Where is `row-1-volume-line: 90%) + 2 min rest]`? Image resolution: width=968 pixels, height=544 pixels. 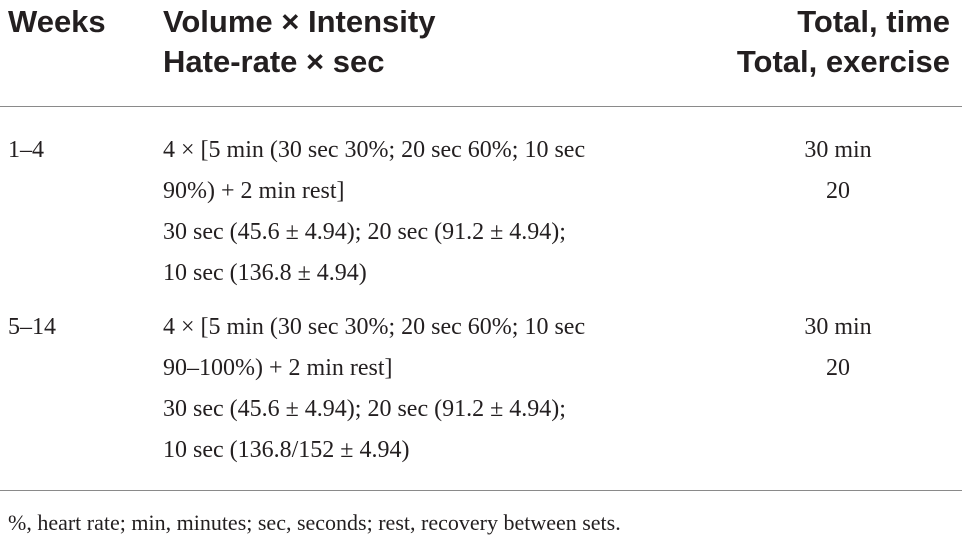 row-1-volume-line: 90%) + 2 min rest] is located at coordinates (254, 191).